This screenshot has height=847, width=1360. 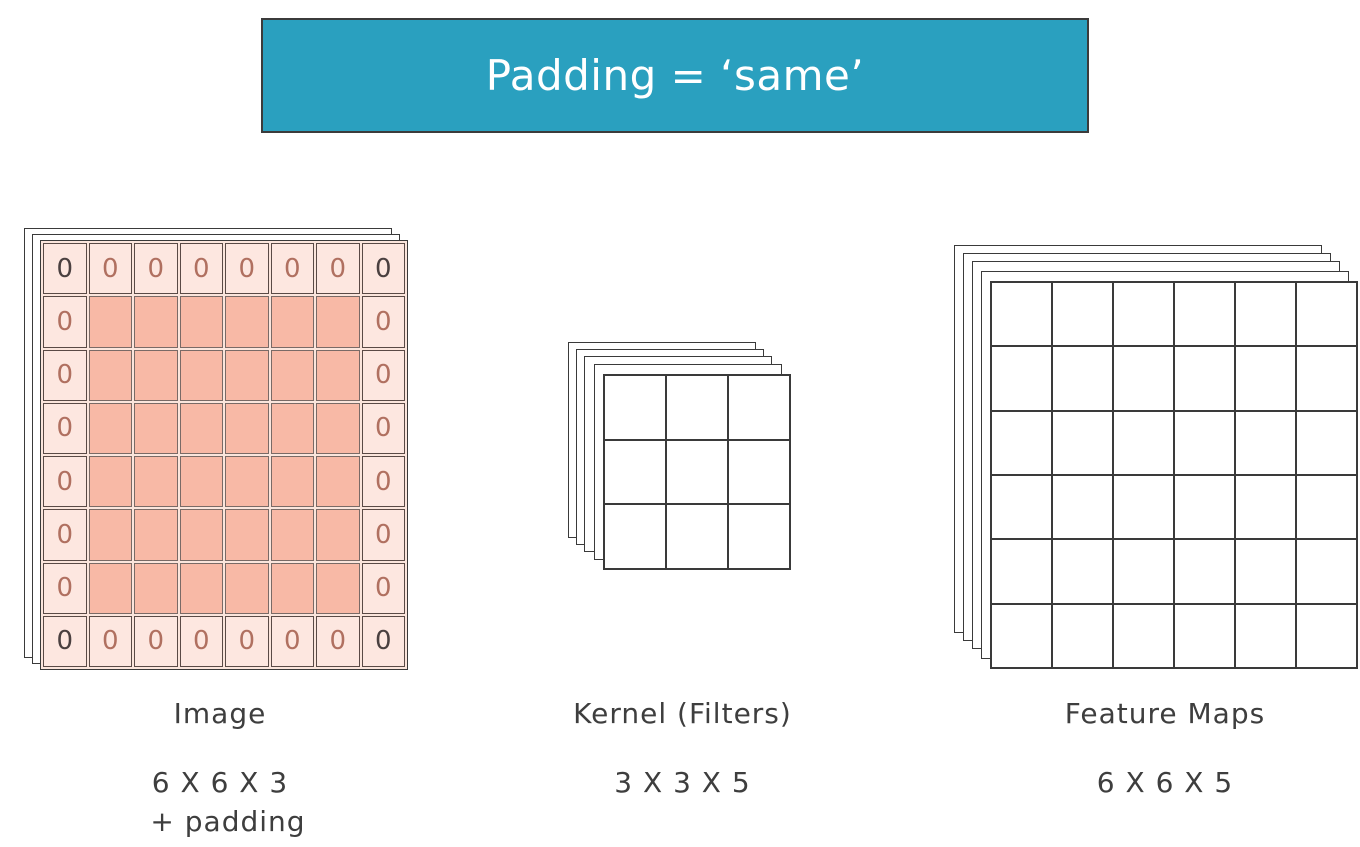 I want to click on feature-maps-label: Feature Maps, so click(x=1165, y=713).